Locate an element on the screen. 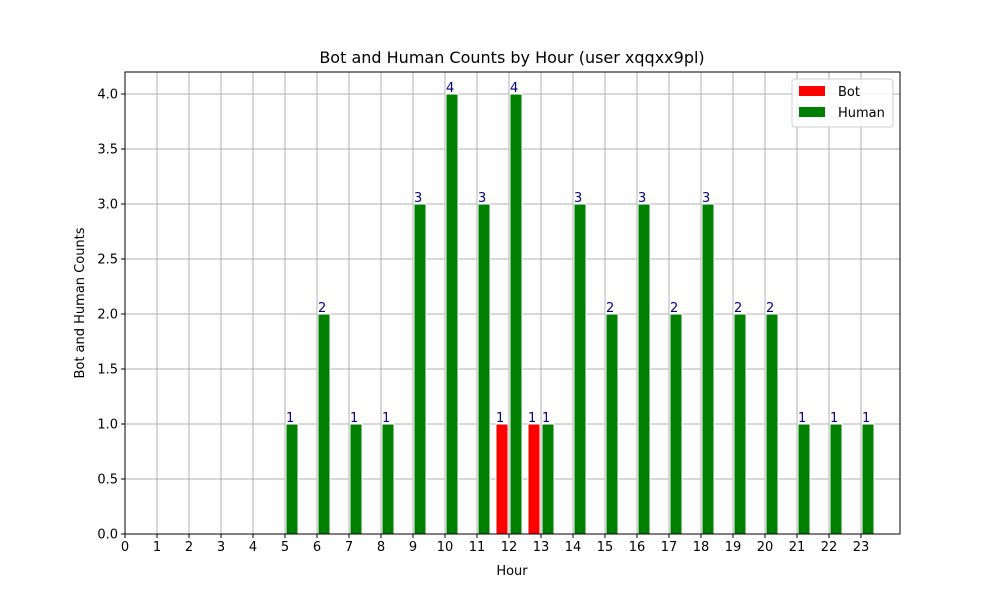  y-axis-ticks: 0.0 0.5 1.0 1.5 2.0 2.5 3.0 3.5 4.0 is located at coordinates (111, 315).